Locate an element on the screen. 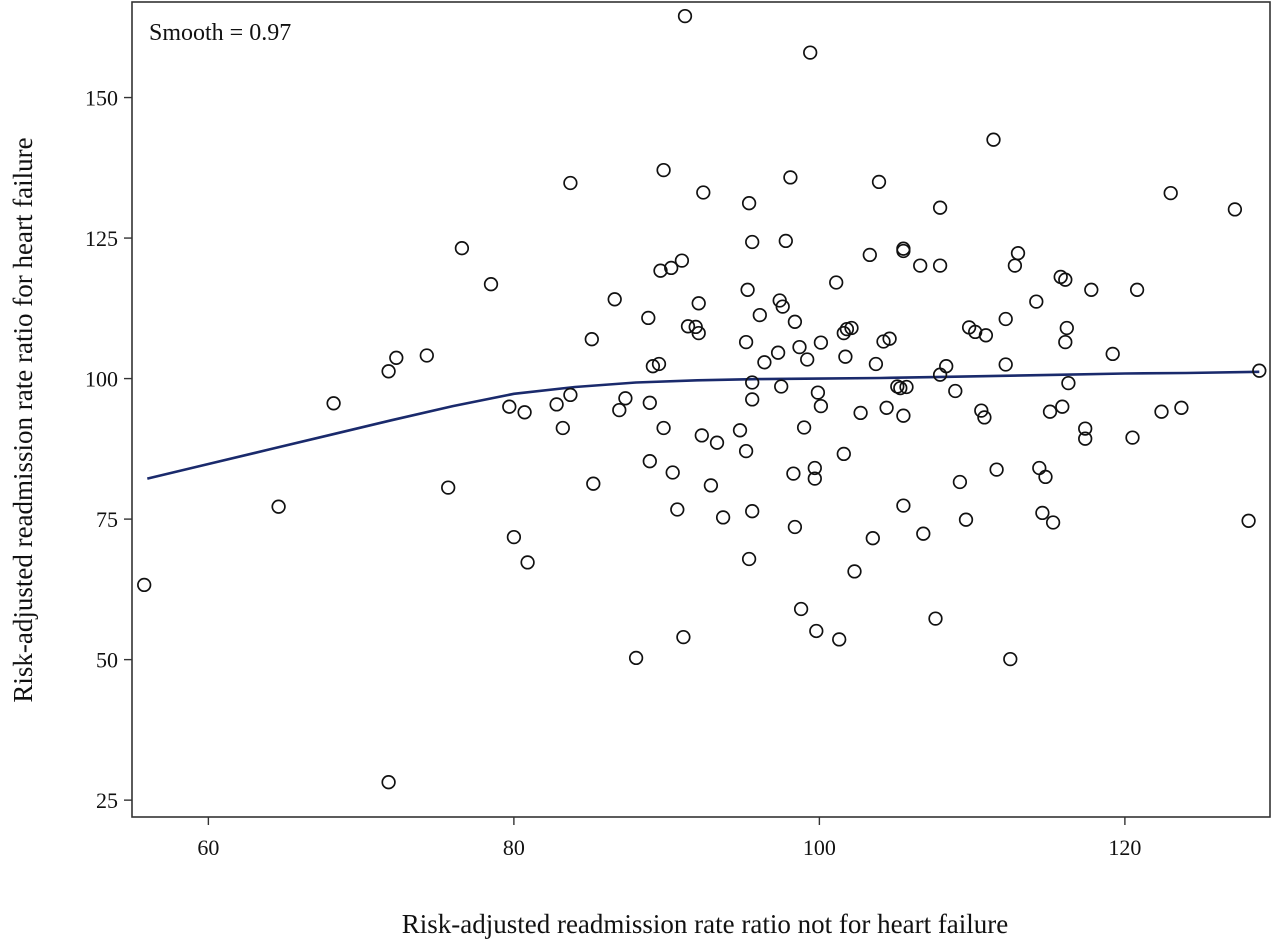 Image resolution: width=1280 pixels, height=944 pixels. x-tick-label: 100 is located at coordinates (819, 847).